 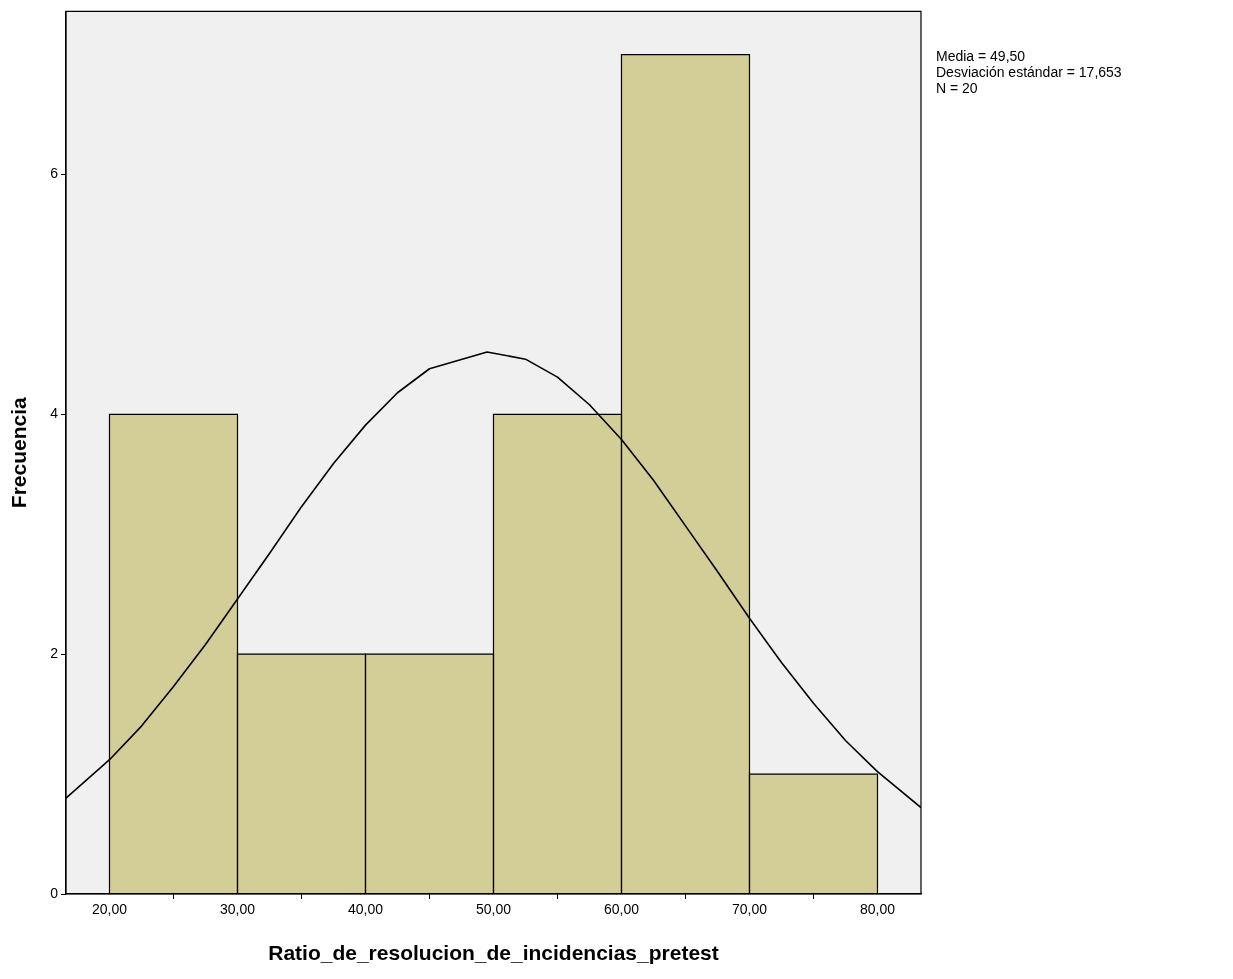 I want to click on x-tick-label: 30,00, so click(x=237, y=909).